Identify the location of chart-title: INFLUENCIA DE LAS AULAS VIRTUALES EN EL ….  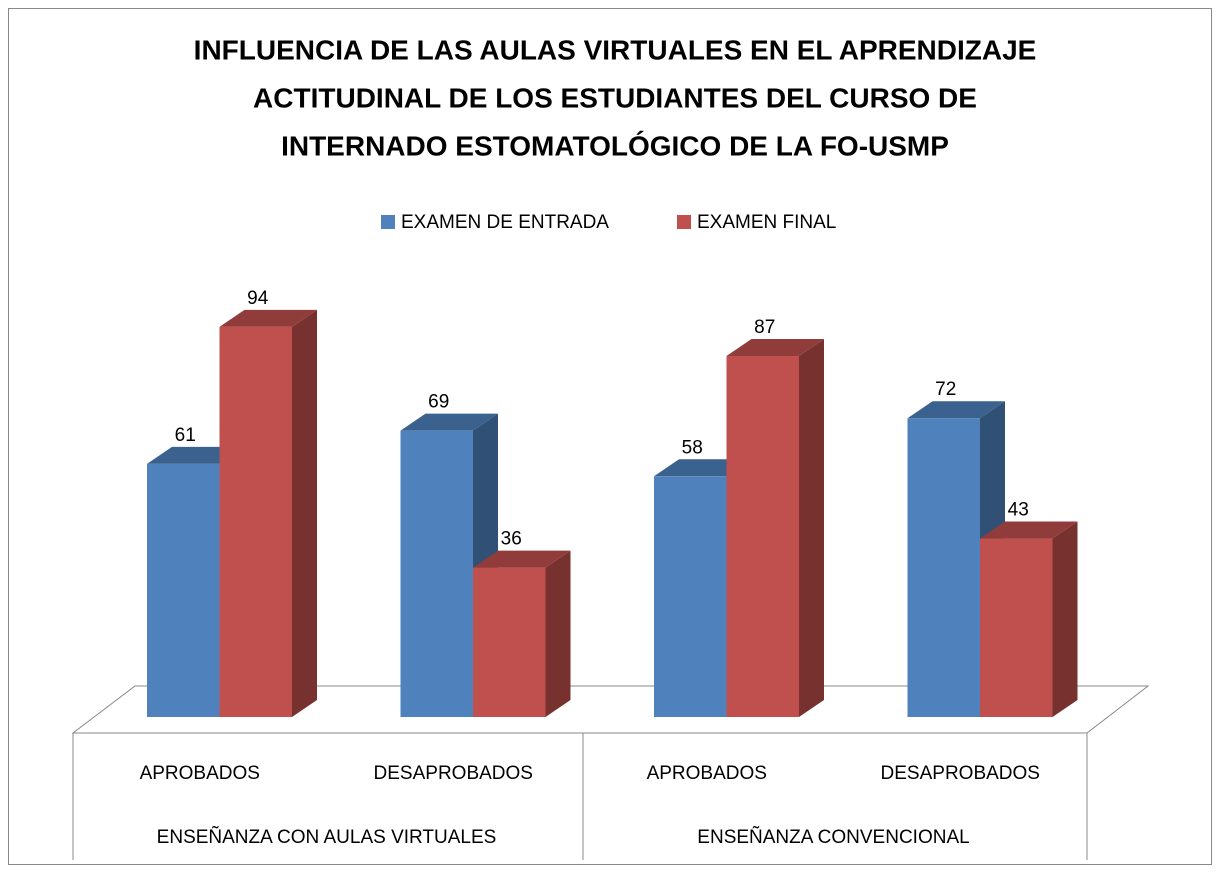
(615, 49).